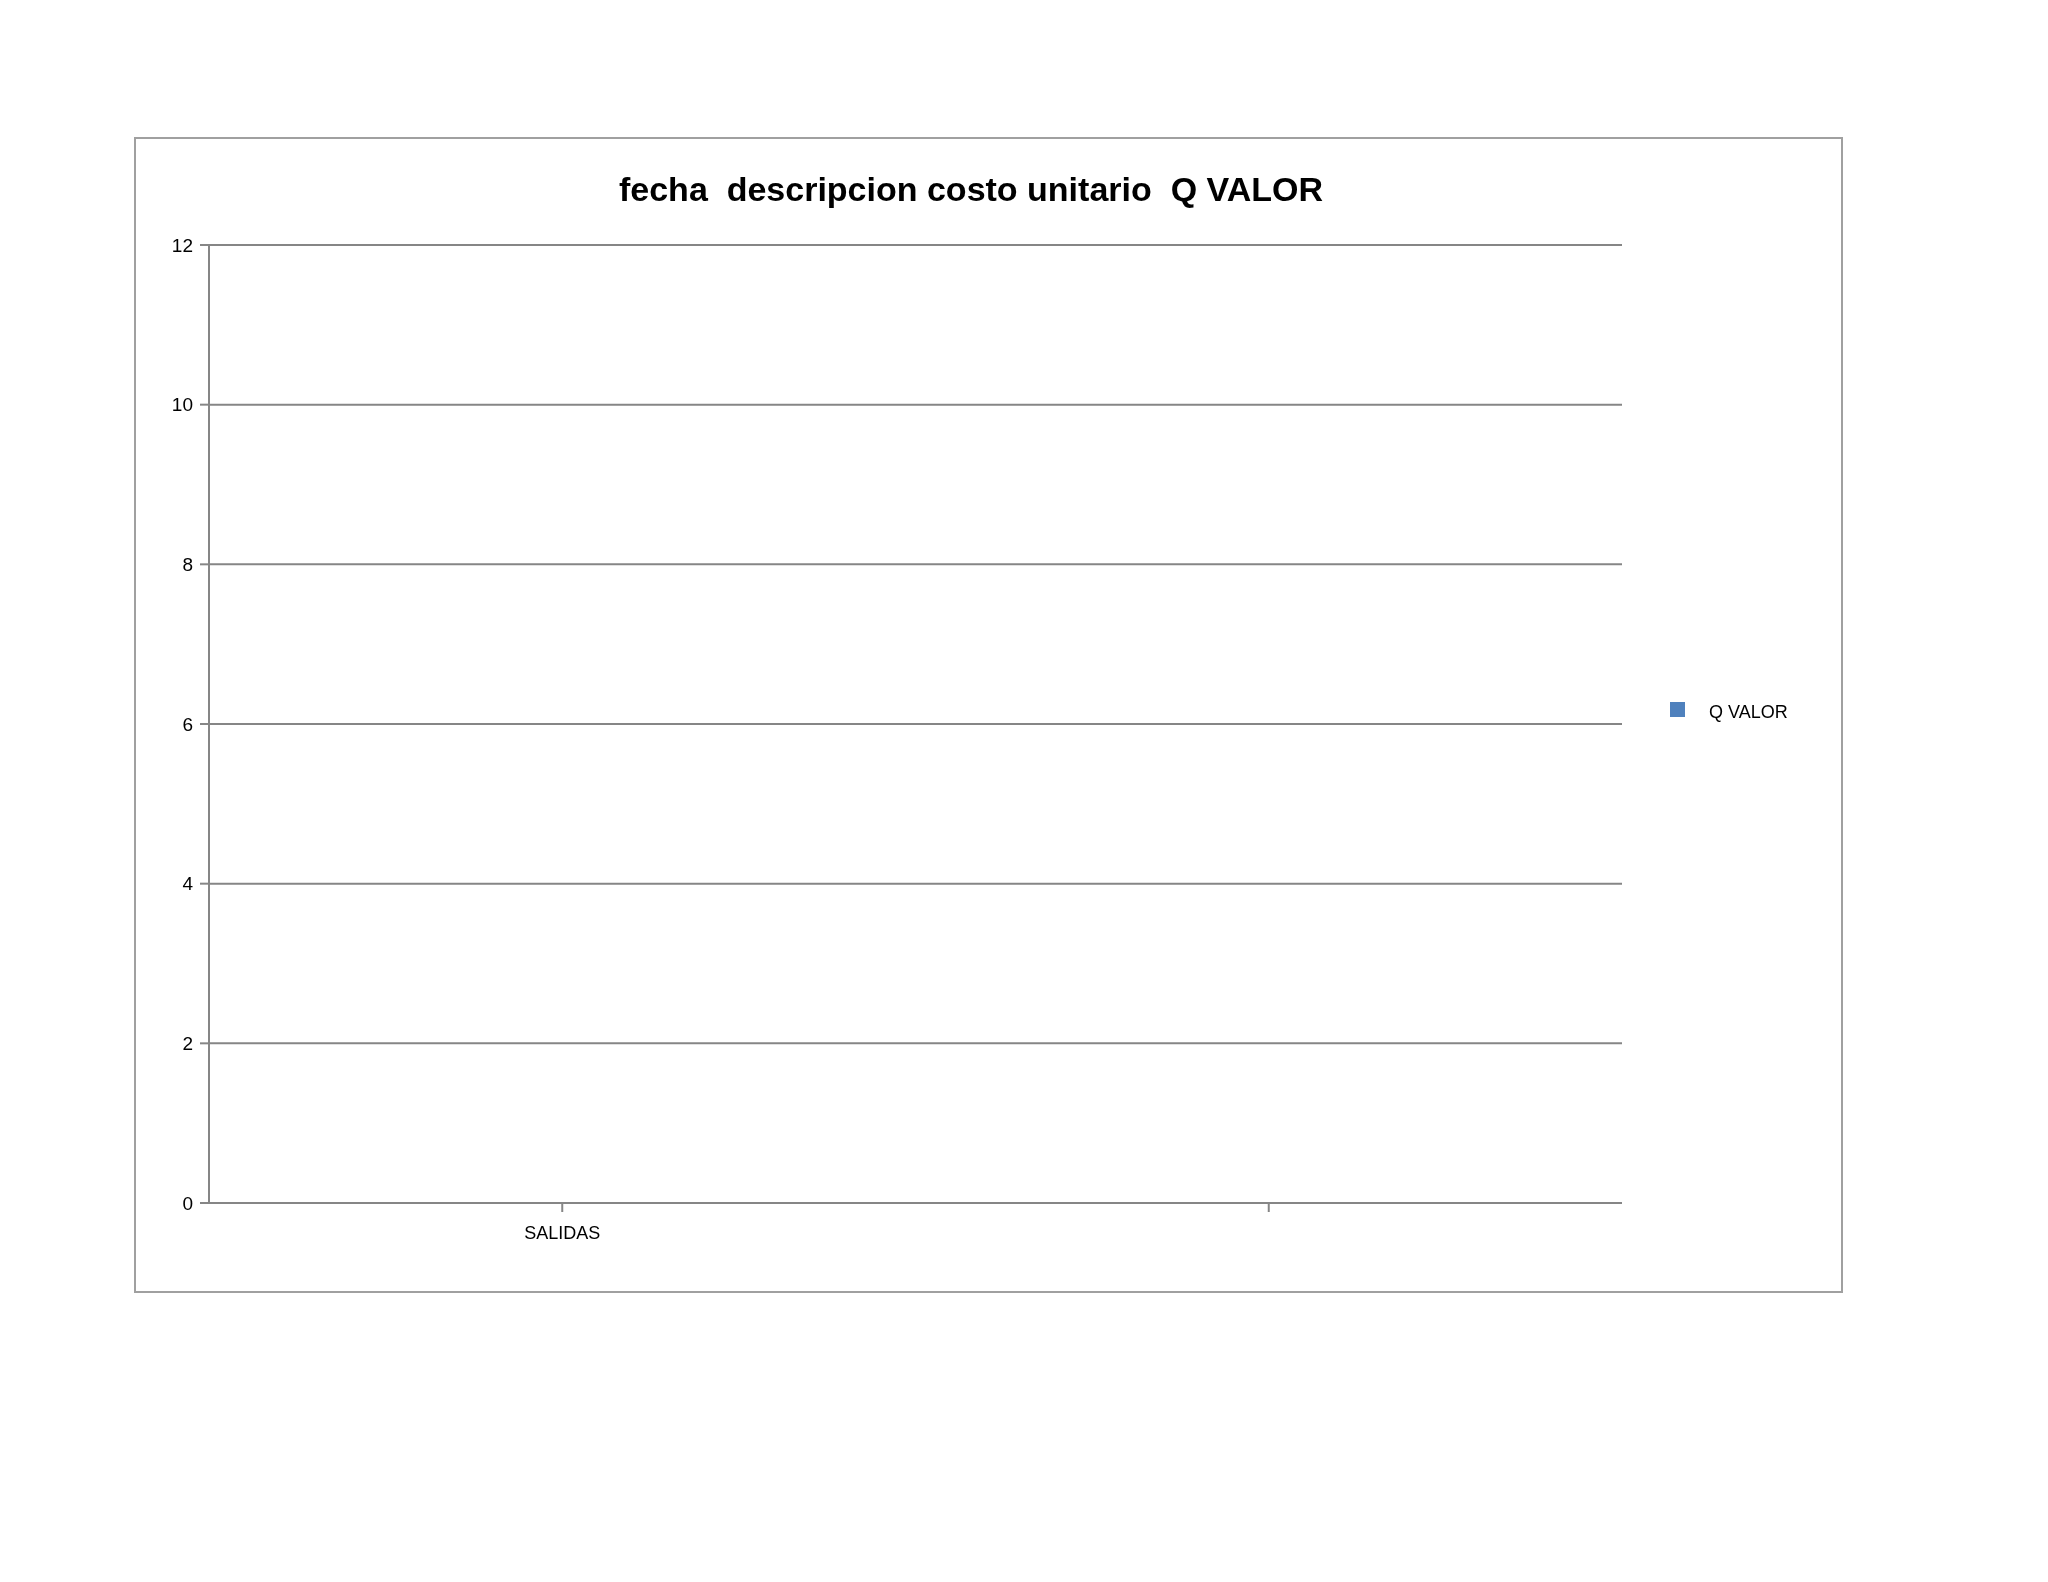 The image size is (2048, 1582). Describe the element at coordinates (188, 884) in the screenshot. I see `y-tick-label: 4` at that location.